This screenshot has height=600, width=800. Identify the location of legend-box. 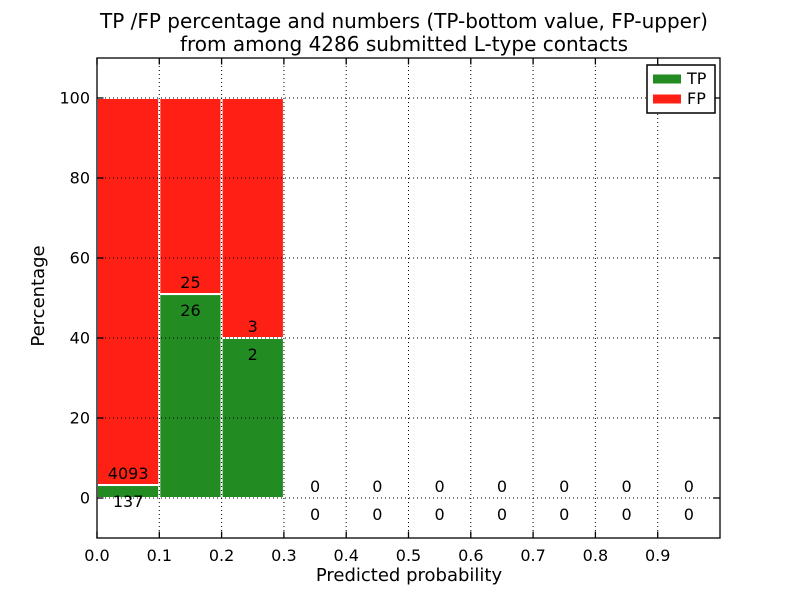
(681, 89).